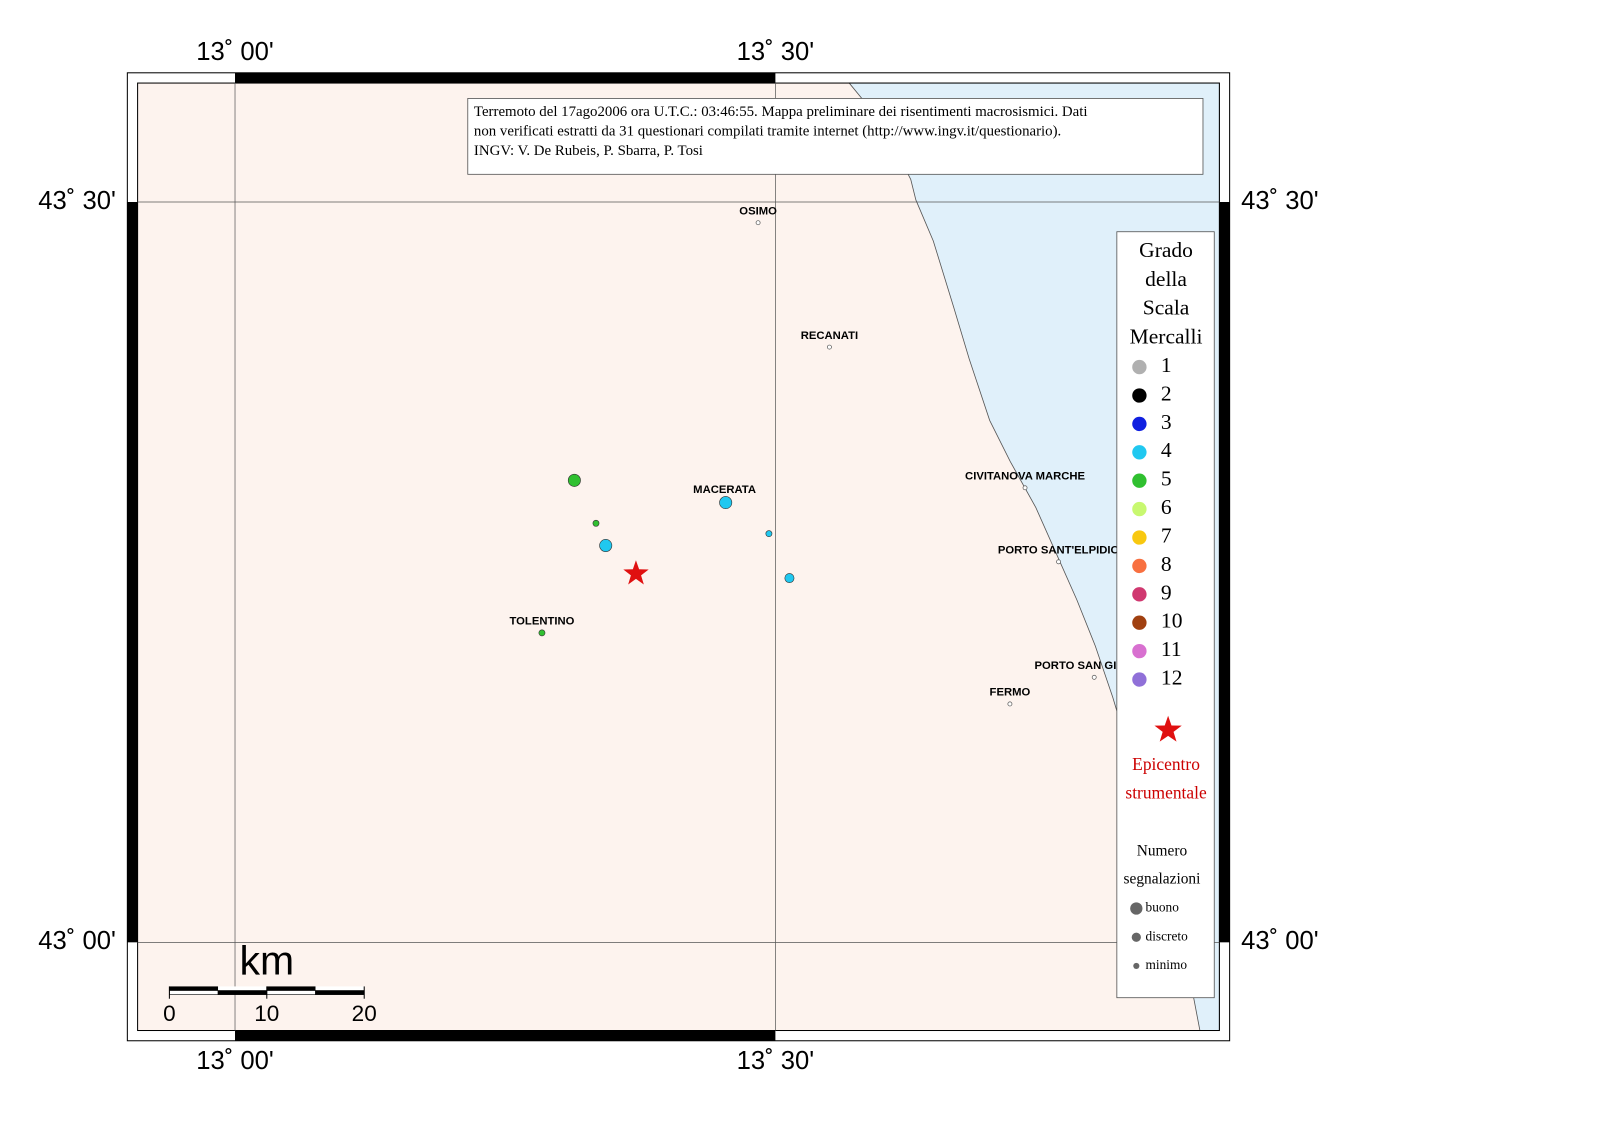 This screenshot has height=1131, width=1600. I want to click on legend-epicenter-label: strumentale, so click(1166, 793).